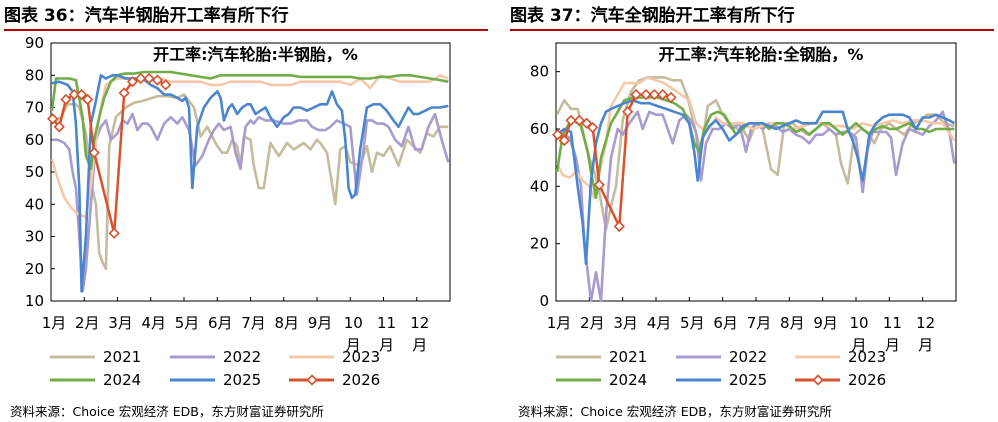 This screenshot has height=422, width=998. Describe the element at coordinates (34, 43) in the screenshot. I see `y-tick-label: 90` at that location.